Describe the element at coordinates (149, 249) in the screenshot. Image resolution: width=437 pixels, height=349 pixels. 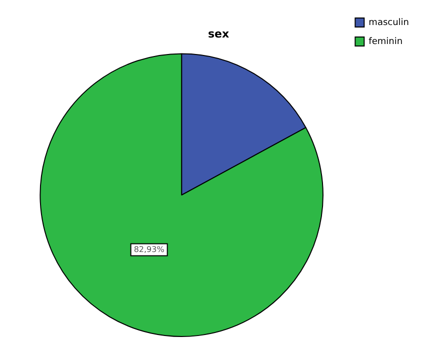
I see `data-label: 82,93%` at that location.